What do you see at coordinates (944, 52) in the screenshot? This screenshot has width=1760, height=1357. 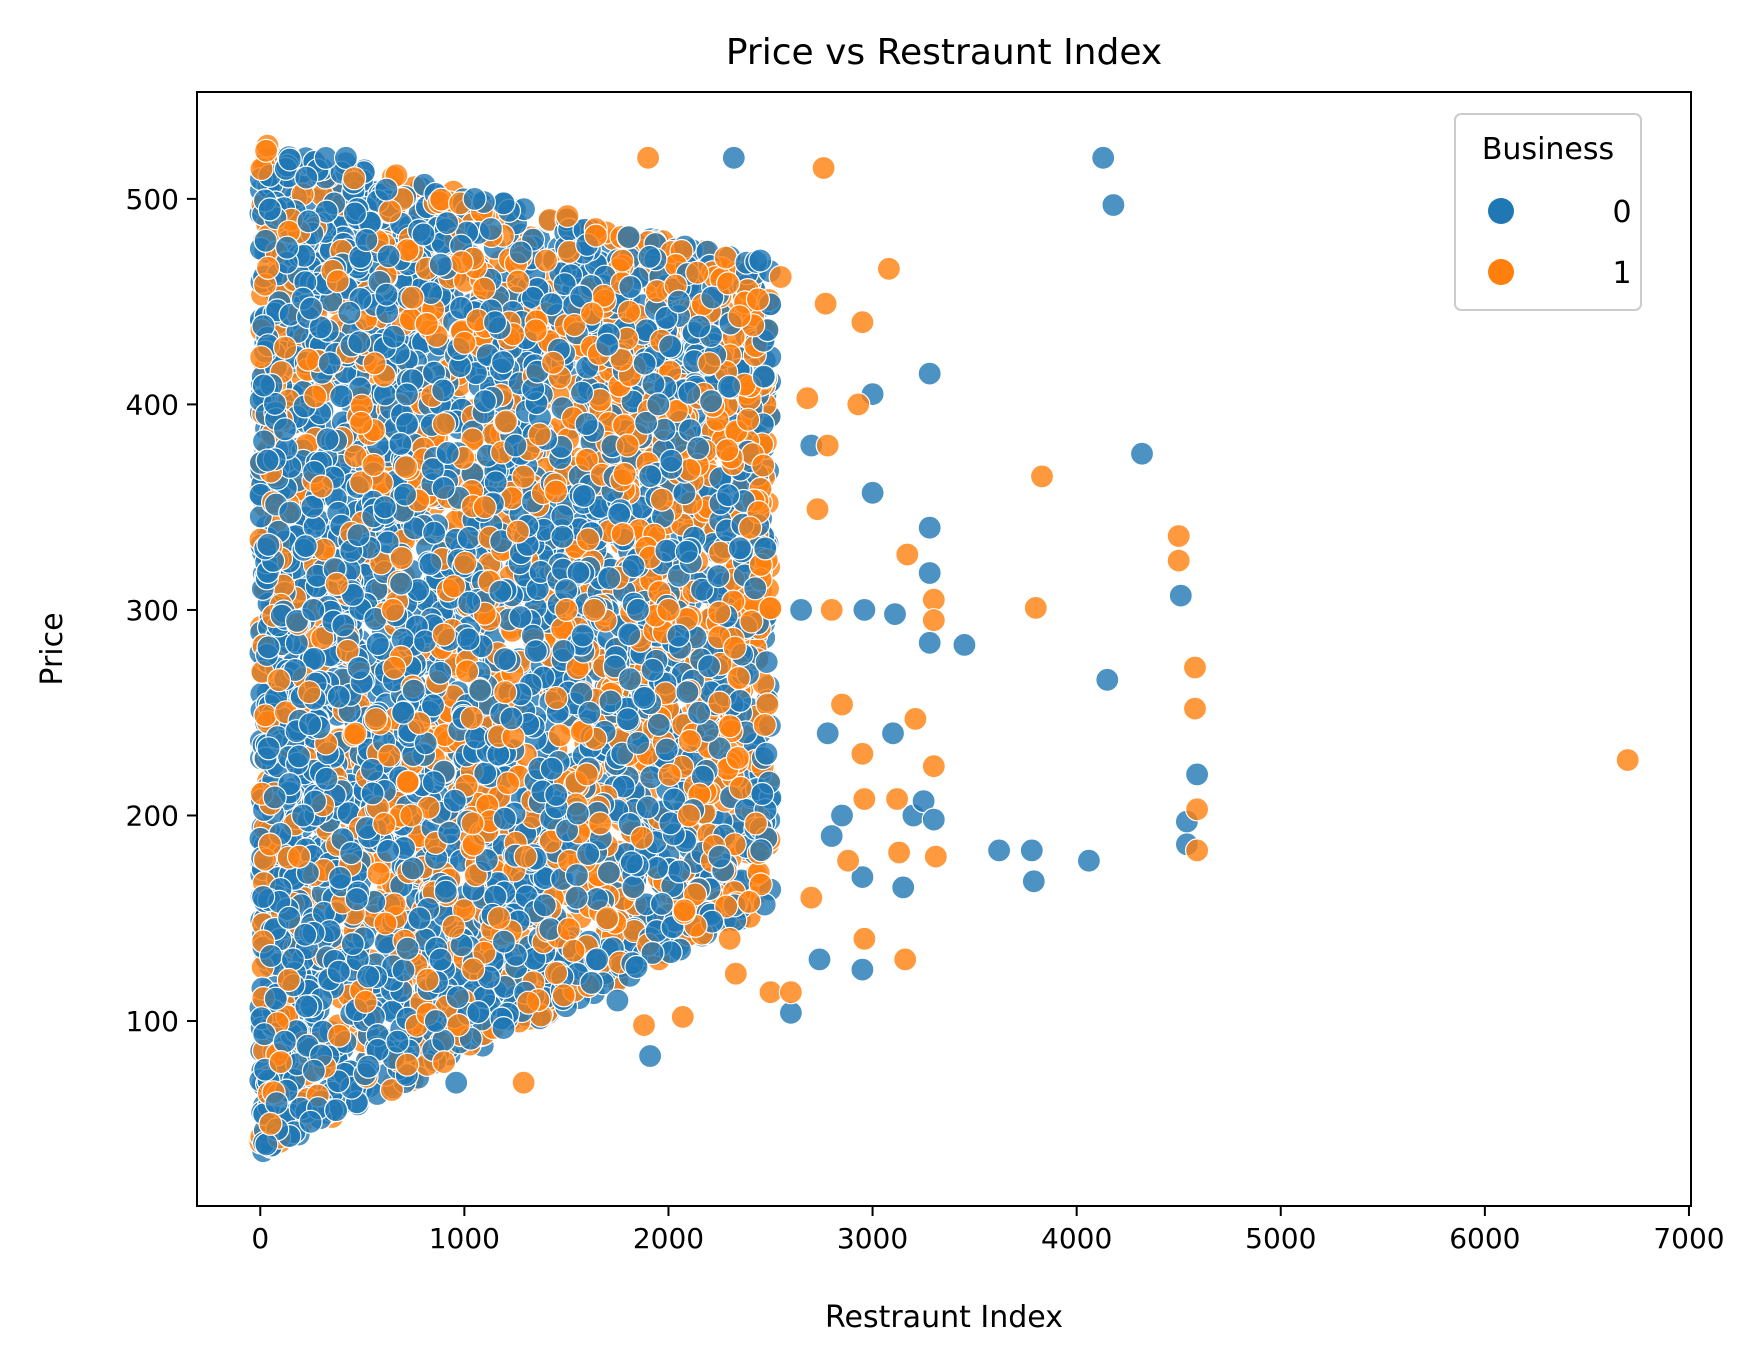 I see `chart-title: Price vs Restraunt Index` at bounding box center [944, 52].